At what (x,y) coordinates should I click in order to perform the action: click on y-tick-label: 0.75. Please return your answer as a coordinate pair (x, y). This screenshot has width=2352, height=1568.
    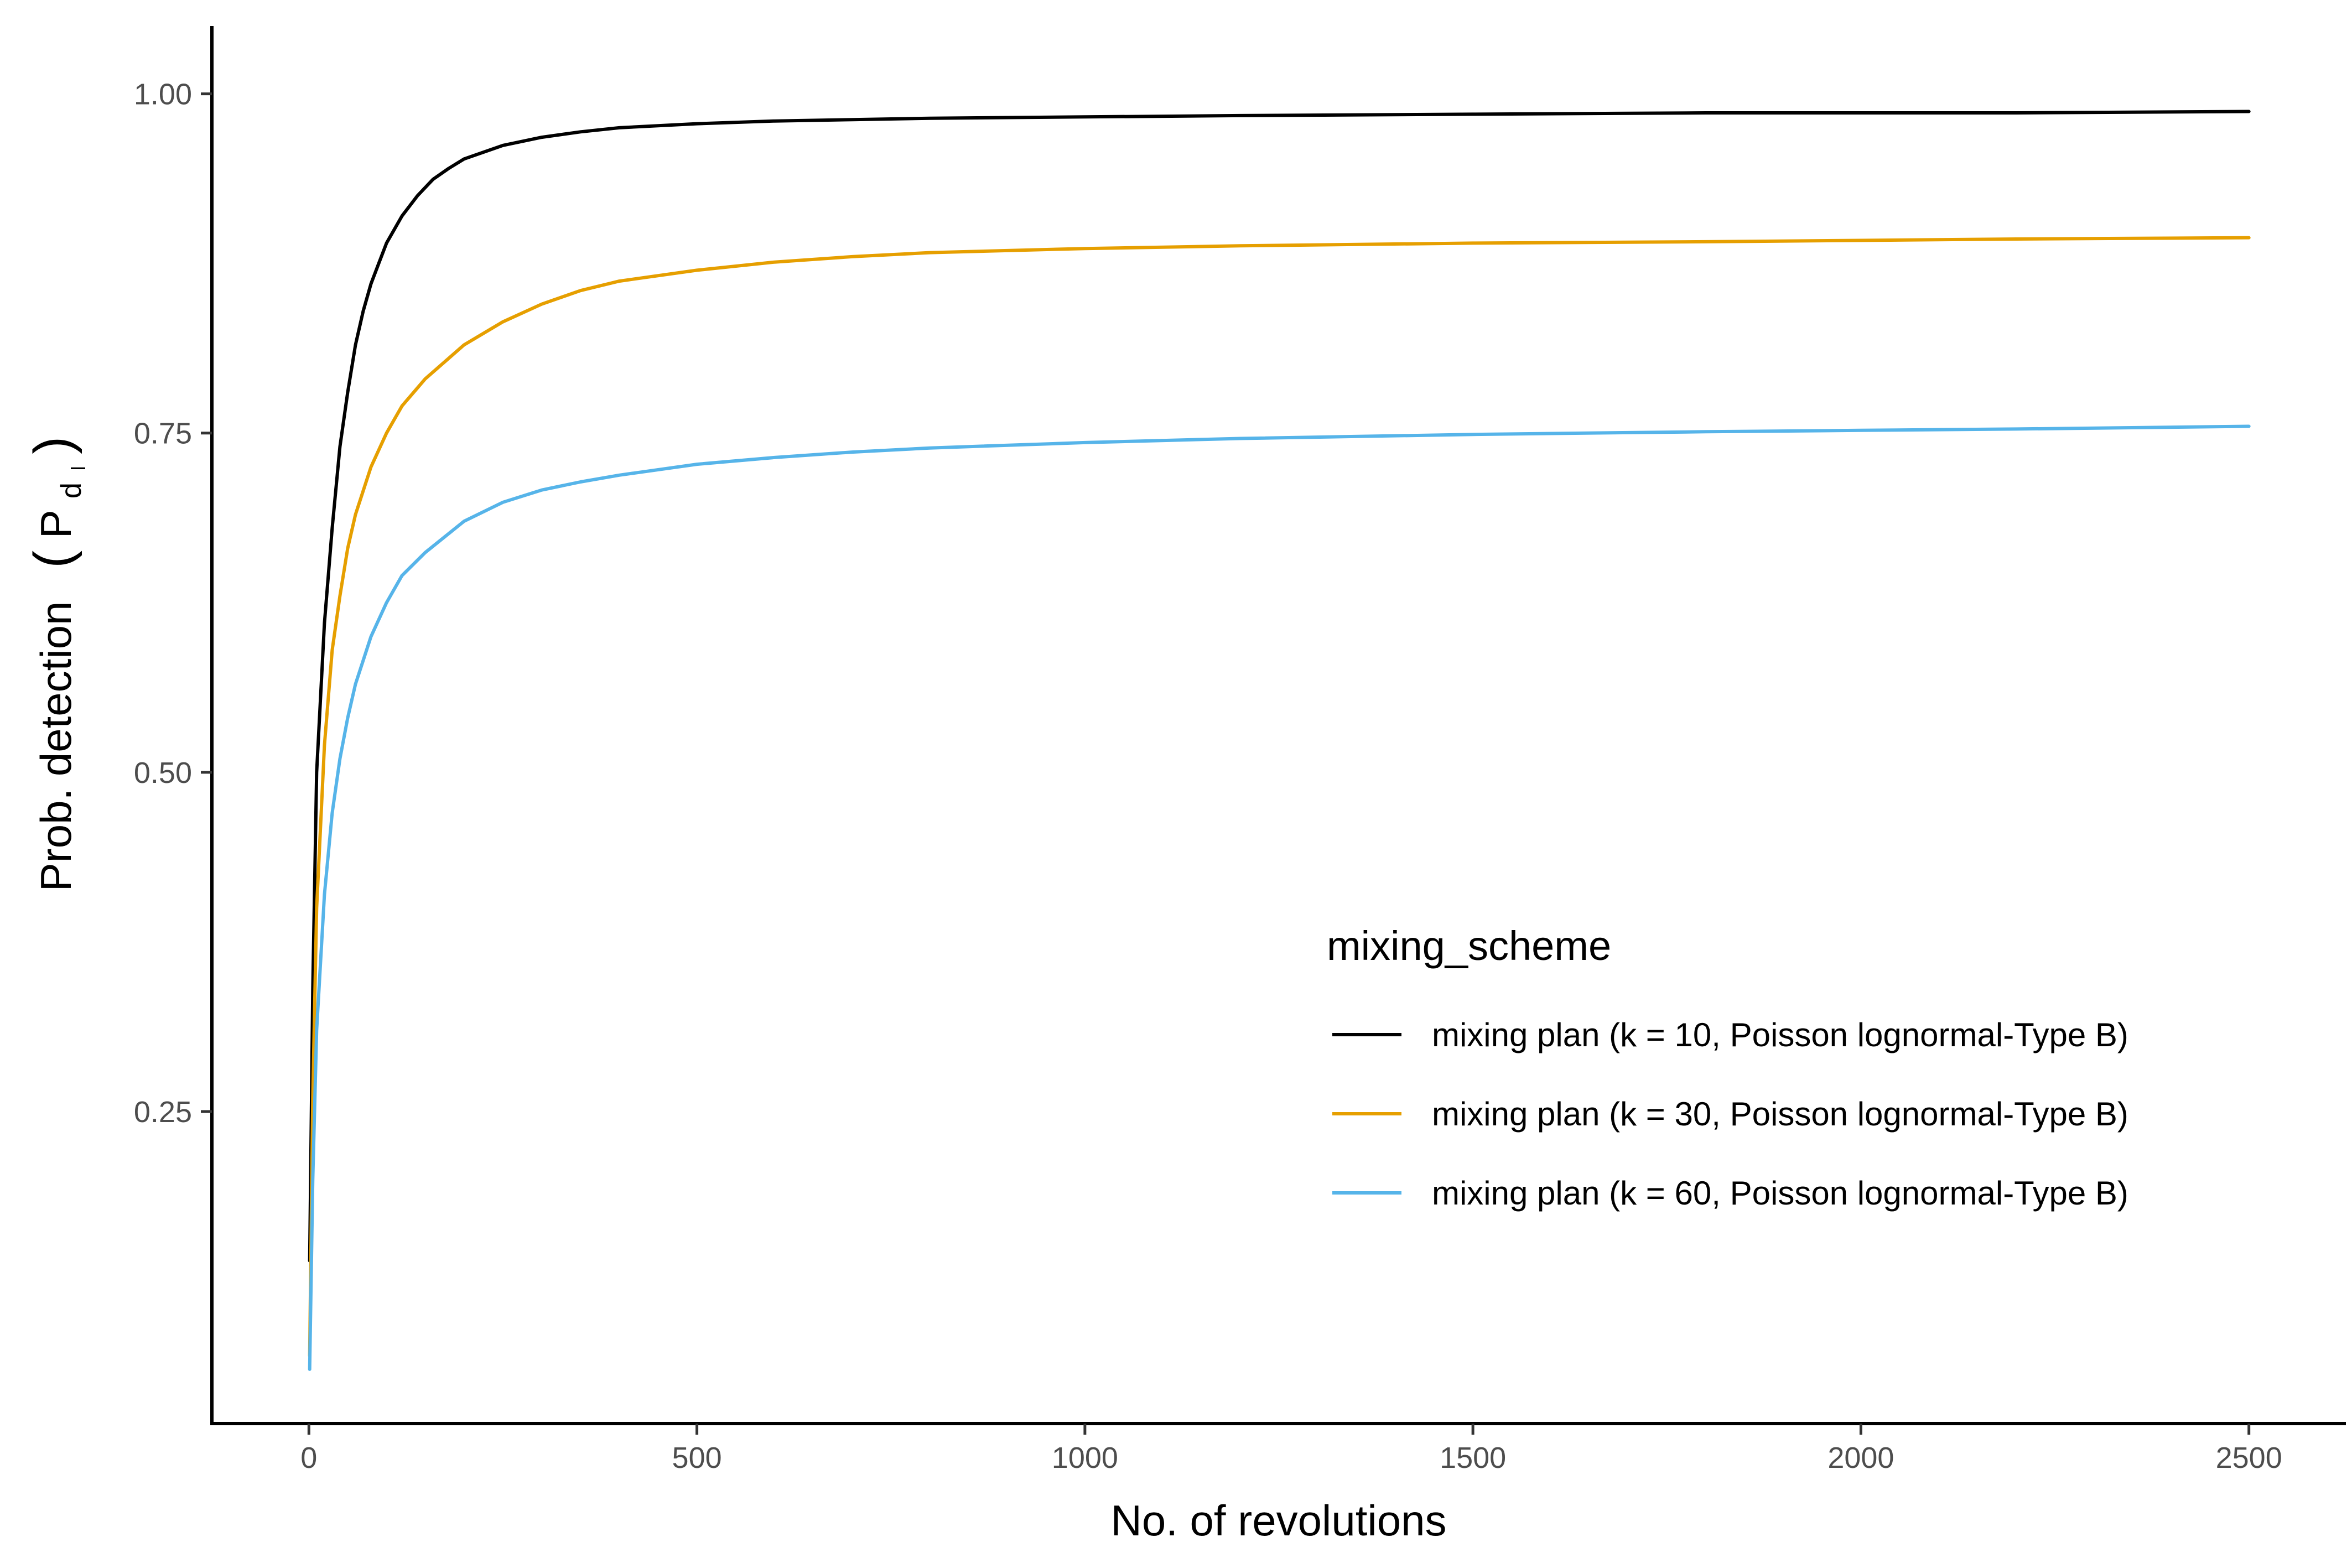
    Looking at the image, I should click on (163, 434).